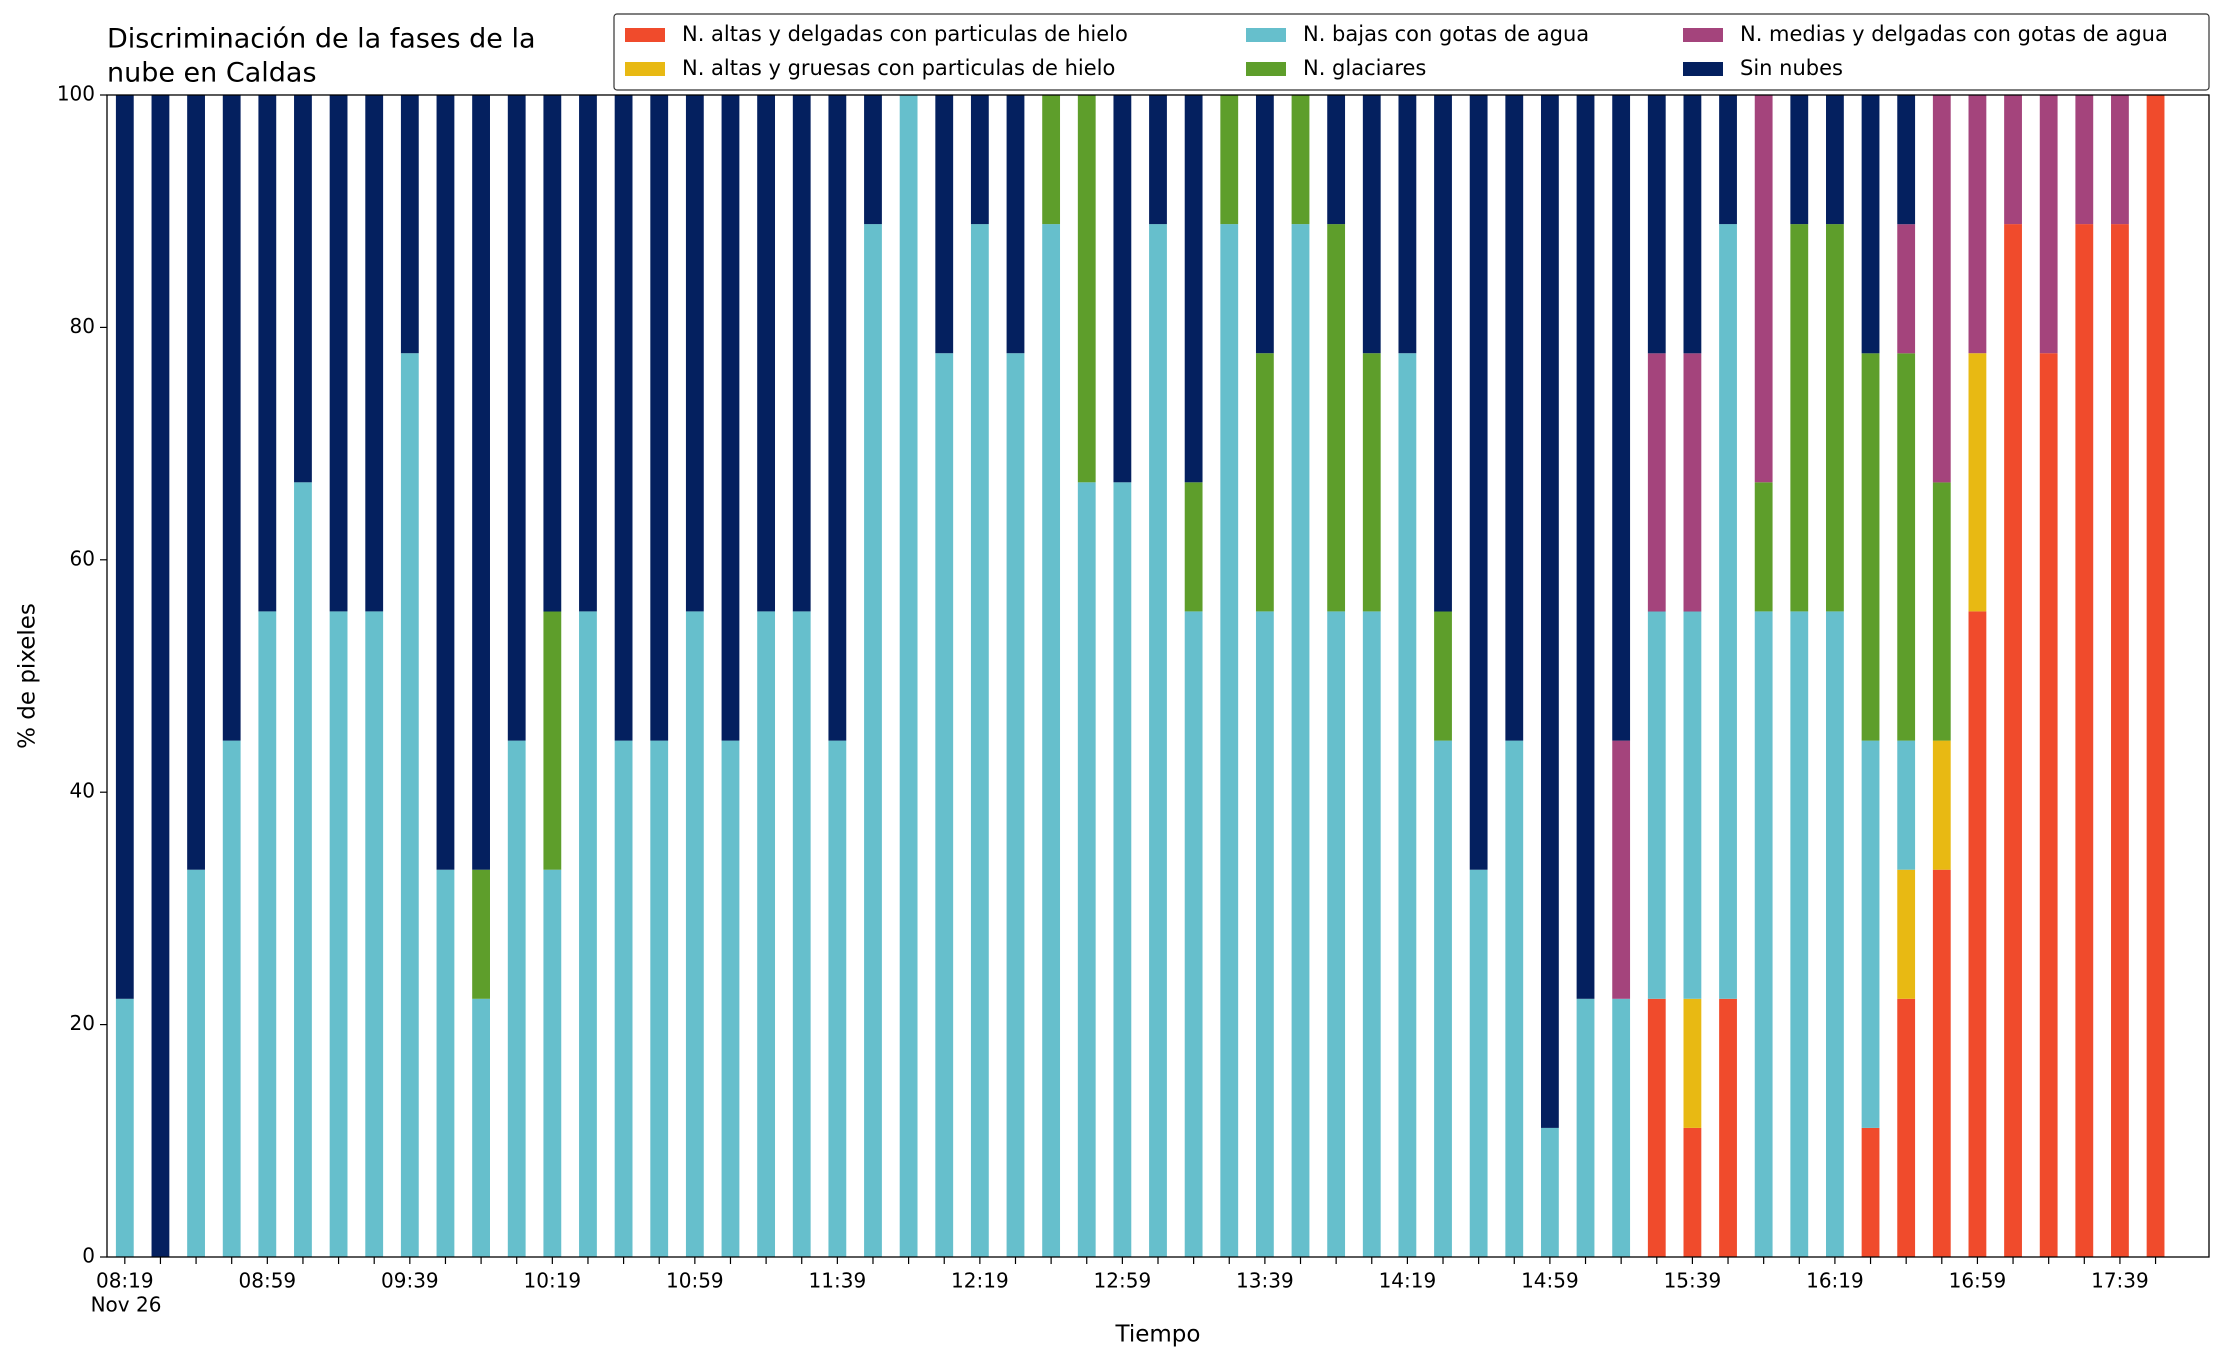 The image size is (2216, 1355). I want to click on x-tick-label: 14:19, so click(1408, 1281).